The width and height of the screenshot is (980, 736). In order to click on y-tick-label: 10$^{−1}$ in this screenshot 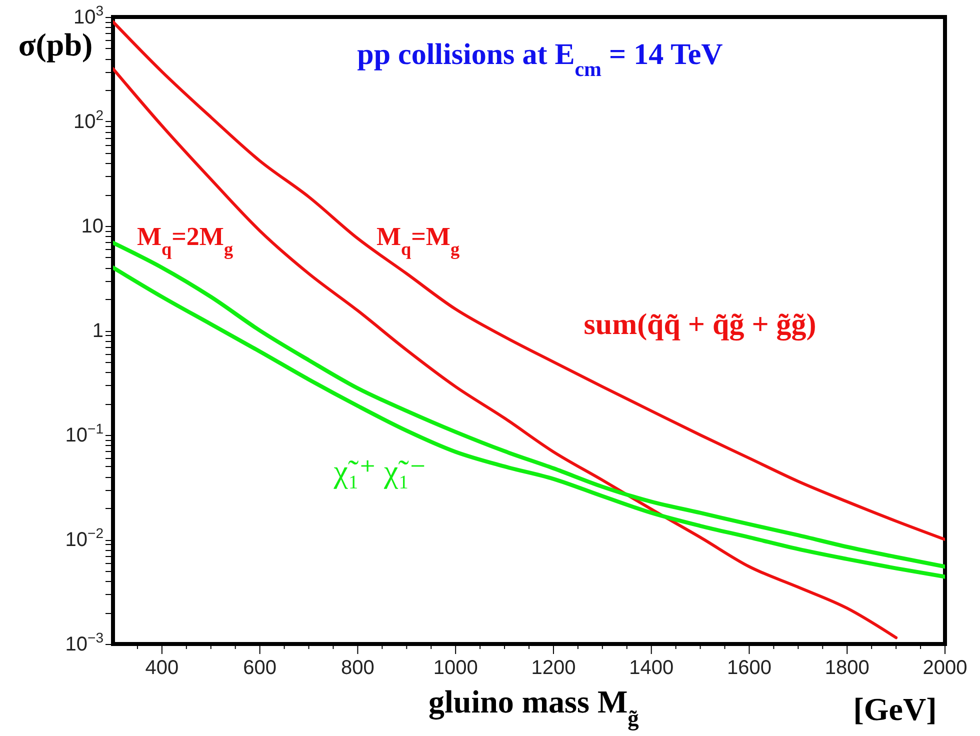, I will do `click(84, 433)`.